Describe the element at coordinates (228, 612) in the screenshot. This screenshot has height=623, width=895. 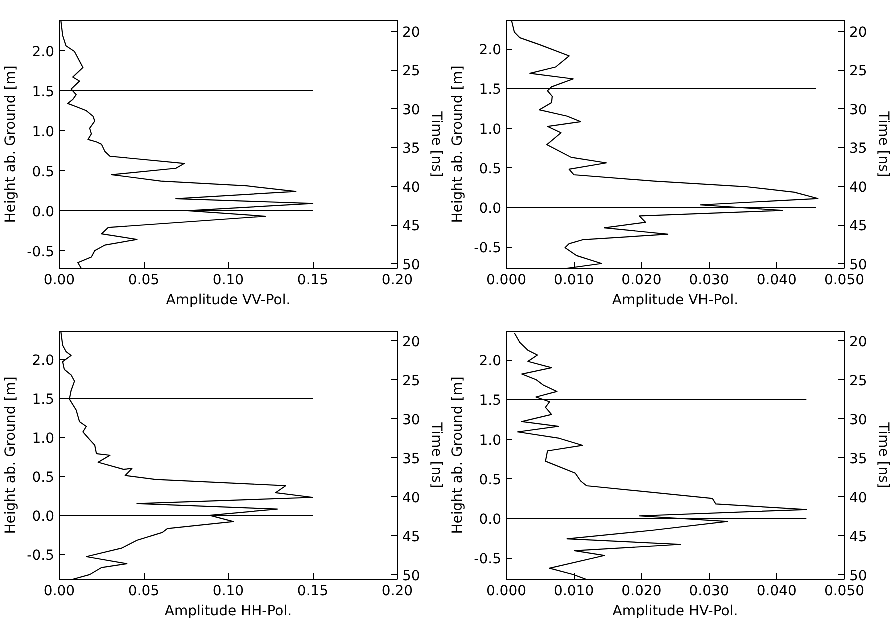
I see `x-axis-title: Amplitude HH-Pol.` at that location.